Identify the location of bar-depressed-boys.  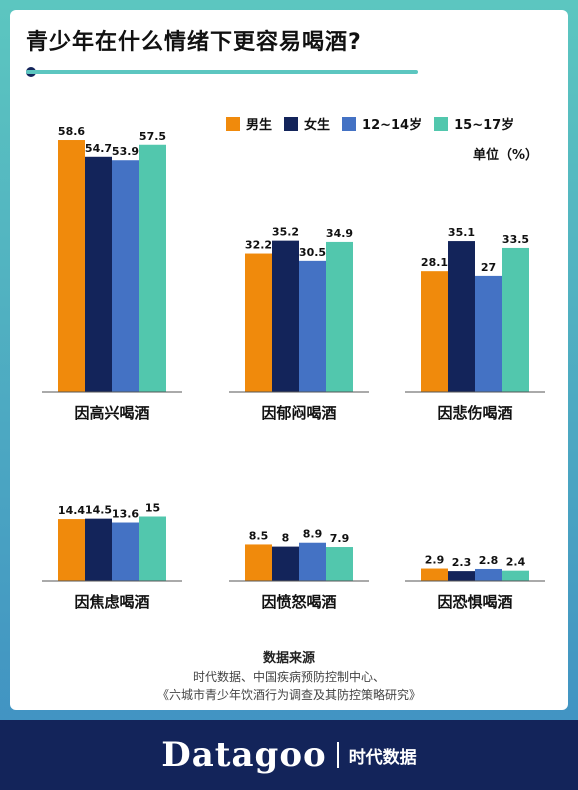
(258, 322).